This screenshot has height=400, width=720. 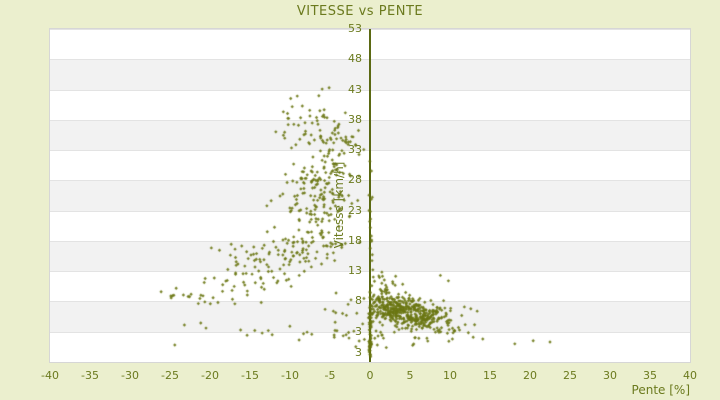 I want to click on y-tick-label: 38, so click(x=355, y=119).